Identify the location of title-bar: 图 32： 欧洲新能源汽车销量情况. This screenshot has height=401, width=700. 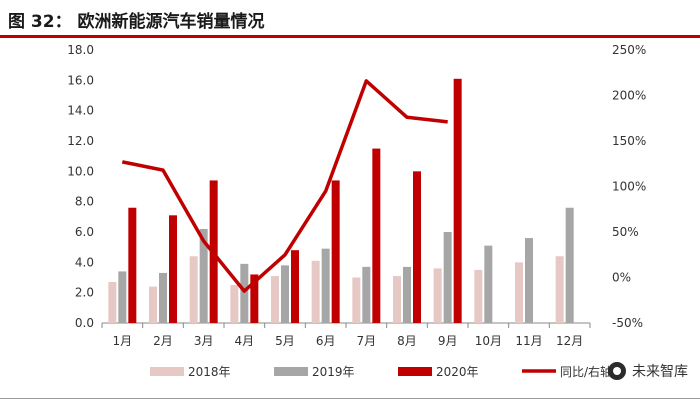
(350, 19).